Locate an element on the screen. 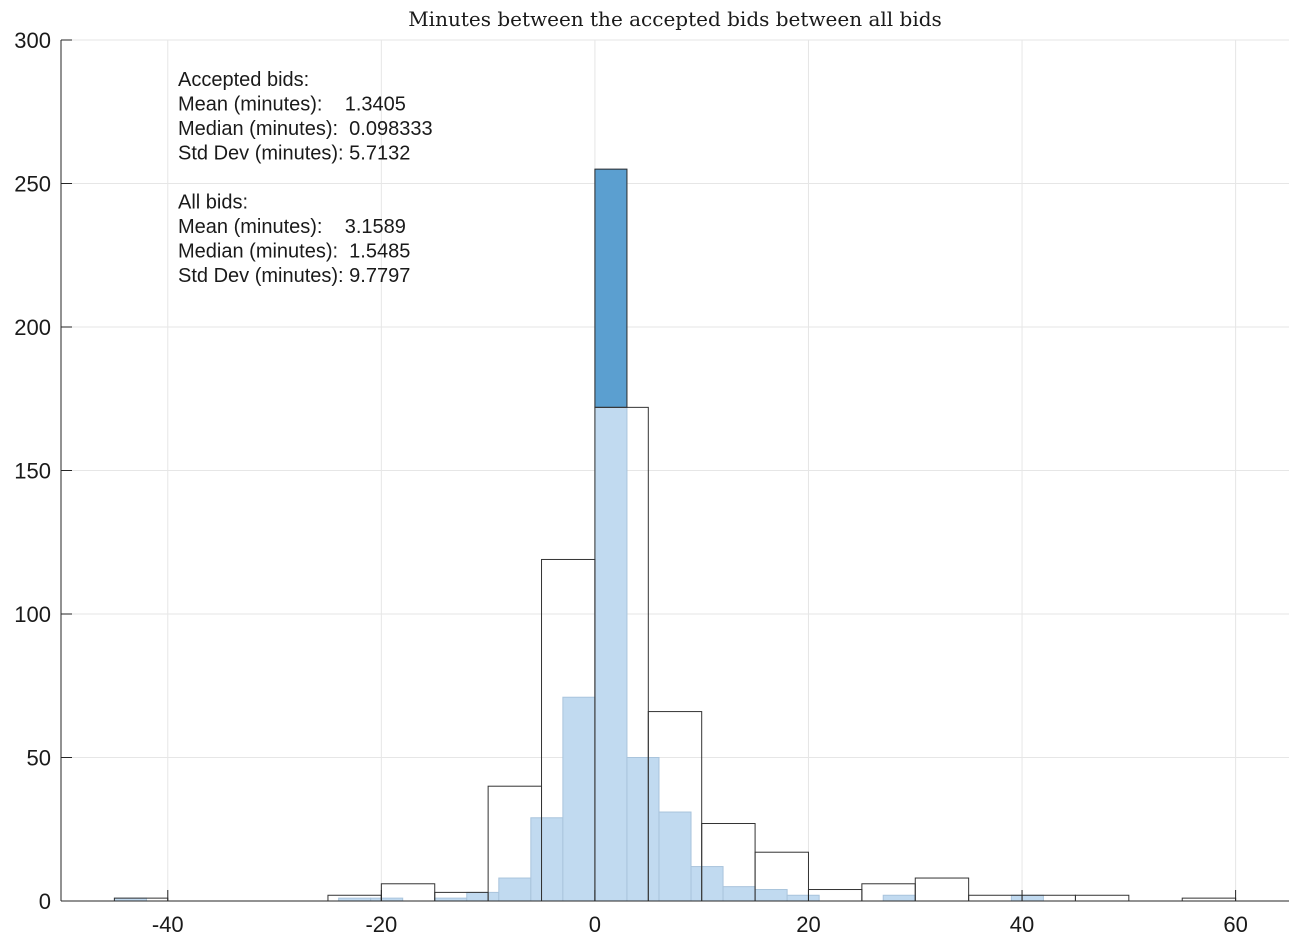 The height and width of the screenshot is (947, 1294). stats-line: Std Dev (minutes): 9.7797 is located at coordinates (294, 276).